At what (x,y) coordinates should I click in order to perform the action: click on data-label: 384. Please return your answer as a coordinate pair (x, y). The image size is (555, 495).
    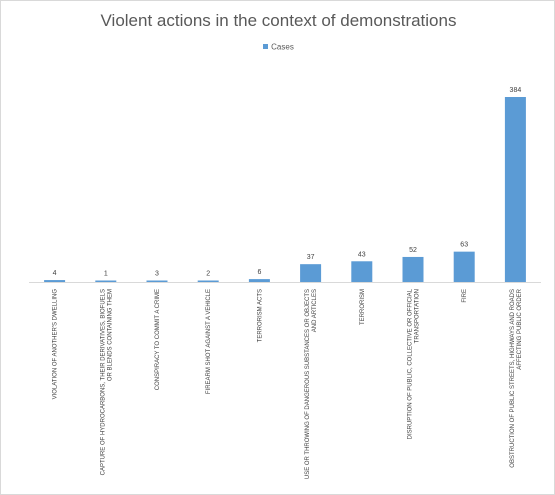
    Looking at the image, I should click on (516, 90).